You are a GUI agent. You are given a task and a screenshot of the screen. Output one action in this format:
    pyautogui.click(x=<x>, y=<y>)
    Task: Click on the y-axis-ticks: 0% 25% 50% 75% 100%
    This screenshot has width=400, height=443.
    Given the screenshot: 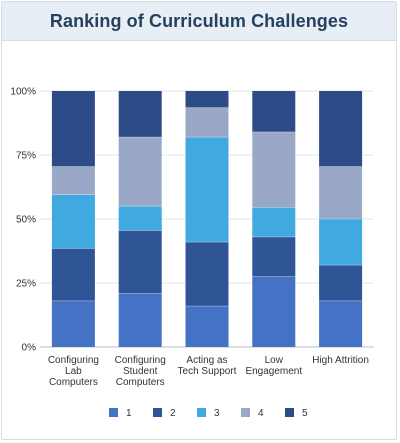 What is the action you would take?
    pyautogui.click(x=23, y=220)
    